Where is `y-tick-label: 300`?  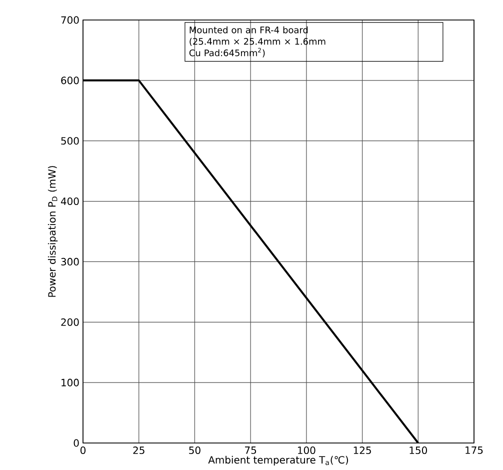 y-tick-label: 300 is located at coordinates (70, 262).